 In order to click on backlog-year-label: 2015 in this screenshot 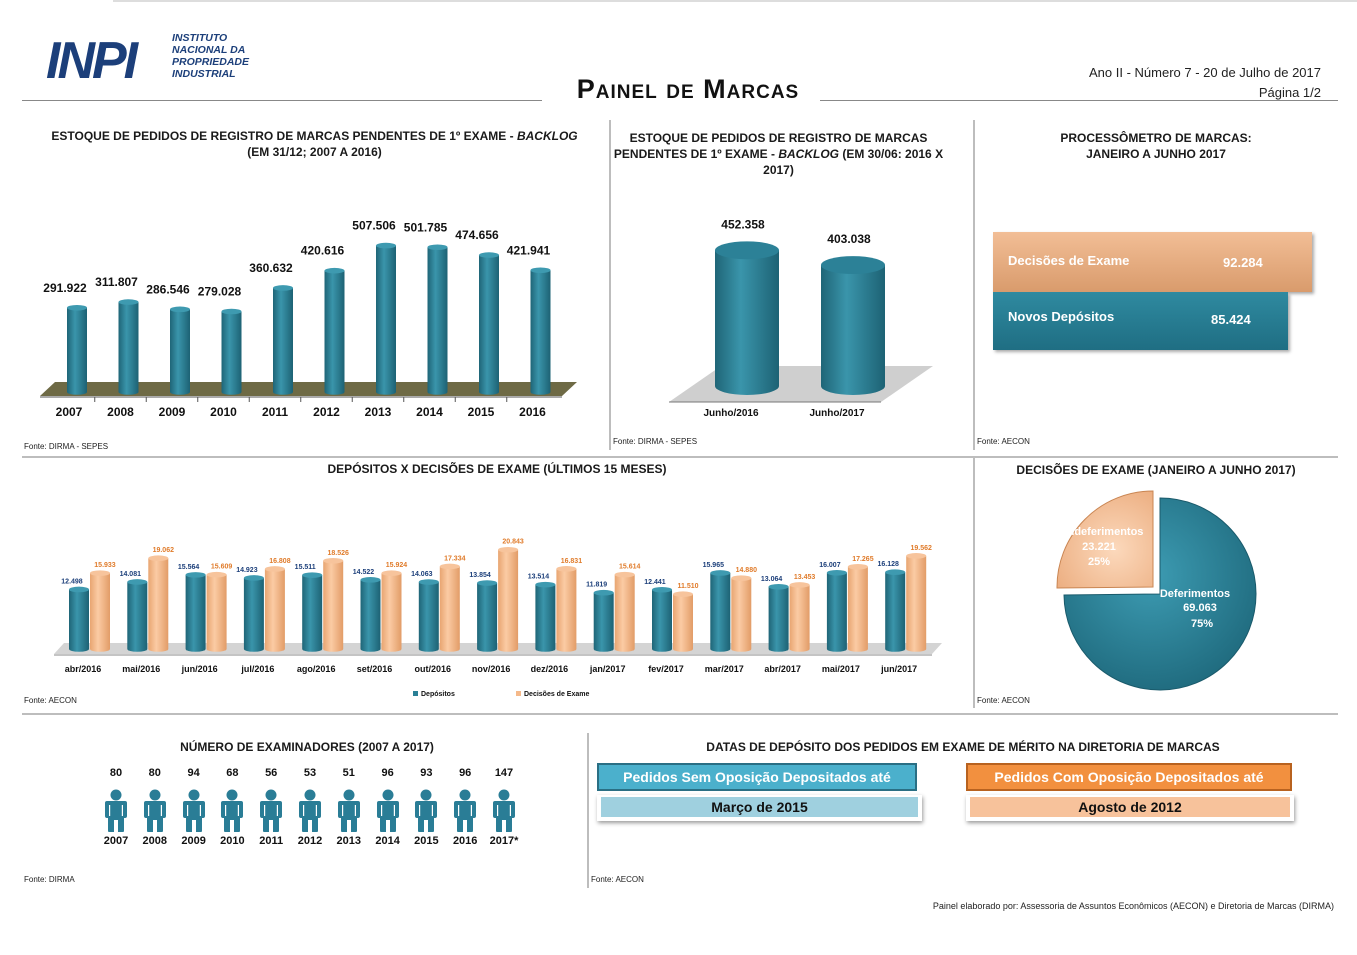, I will do `click(481, 412)`.